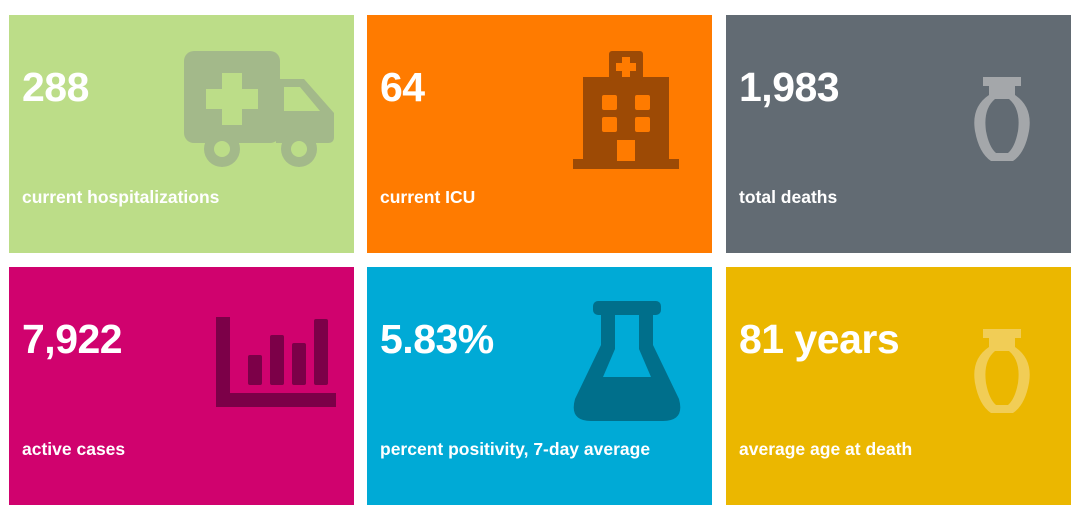  I want to click on positivity-label: percent positivity, 7-day average, so click(515, 449).